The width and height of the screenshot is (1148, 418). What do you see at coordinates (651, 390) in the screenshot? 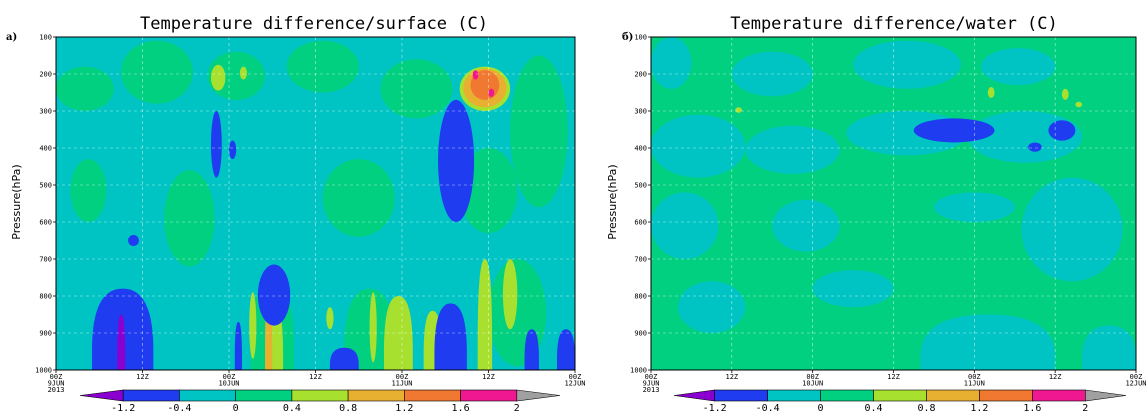
I see `x-tick-label: 2013` at bounding box center [651, 390].